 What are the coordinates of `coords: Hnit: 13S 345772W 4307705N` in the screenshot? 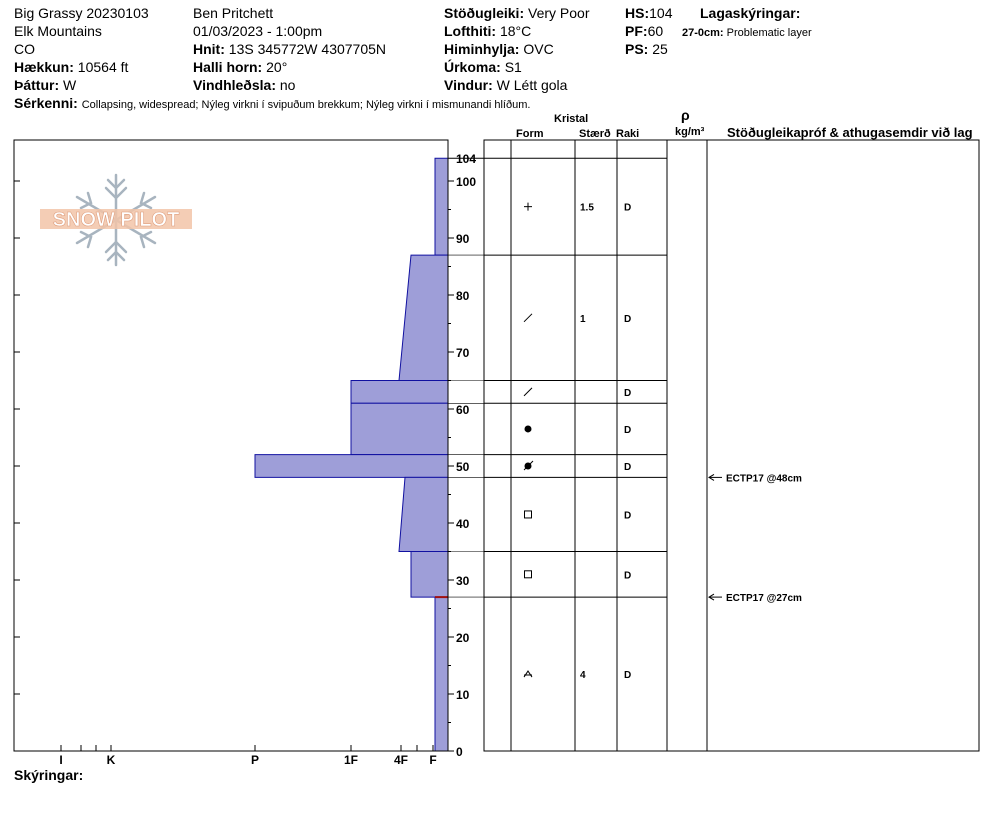 It's located at (289, 49).